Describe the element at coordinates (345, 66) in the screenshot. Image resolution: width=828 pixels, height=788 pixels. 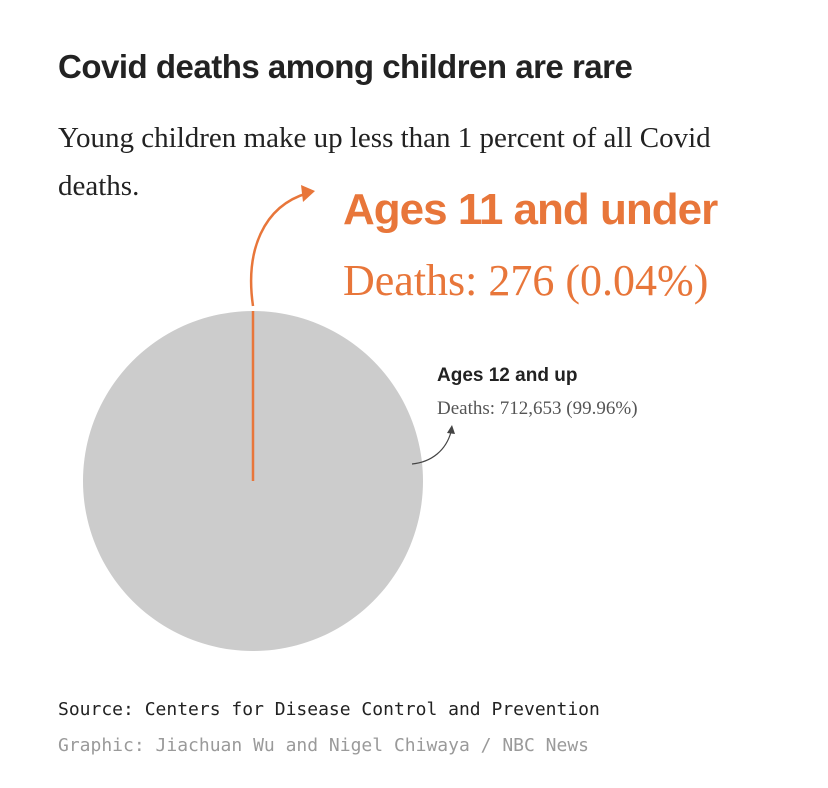
I see `chart-title: Covid deaths among children are rare` at that location.